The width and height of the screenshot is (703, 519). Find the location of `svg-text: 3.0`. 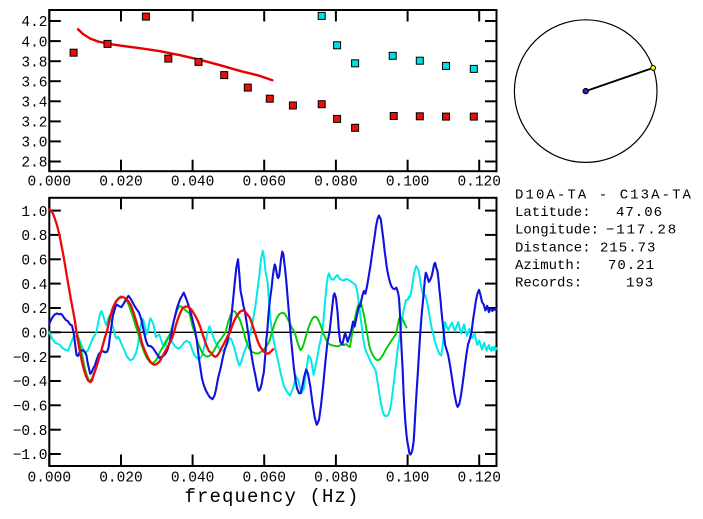

svg-text: 3.0 is located at coordinates (34, 144).